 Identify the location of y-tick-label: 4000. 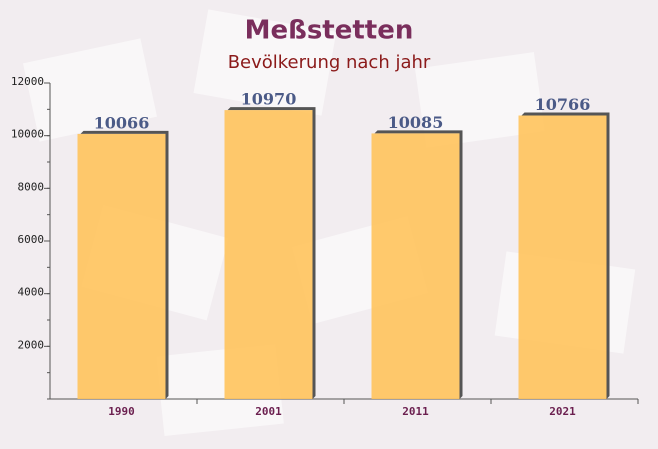
(31, 292).